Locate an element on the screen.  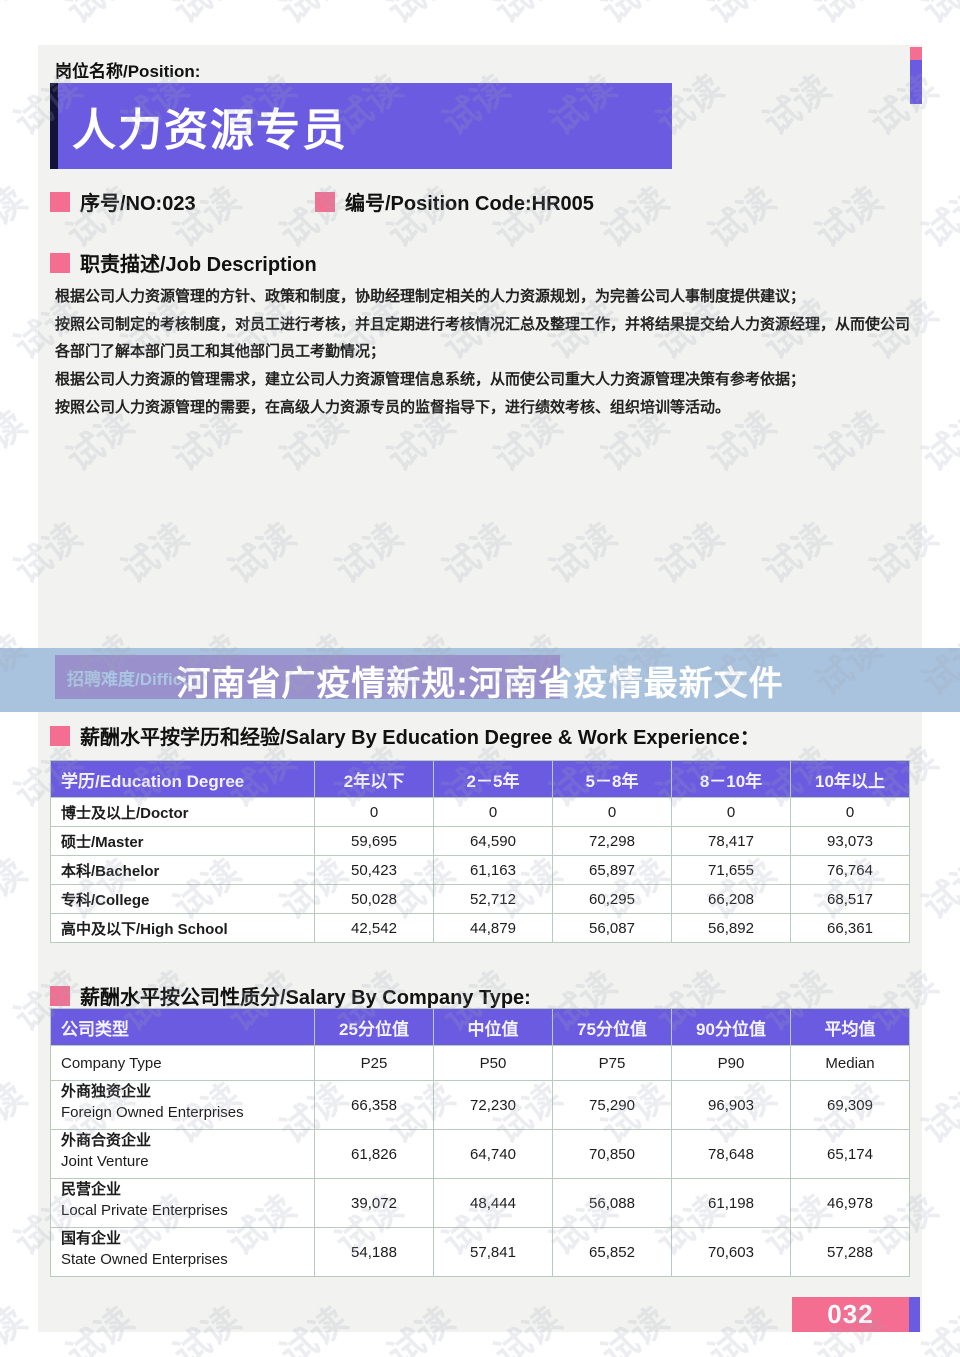
serial-number-label: 序号/NO:023 is located at coordinates (138, 204).